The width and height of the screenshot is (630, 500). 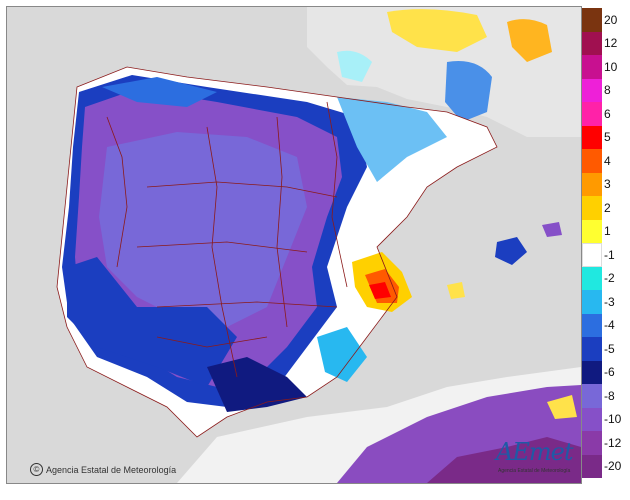 I want to click on legend-item: 2, so click(x=606, y=208).